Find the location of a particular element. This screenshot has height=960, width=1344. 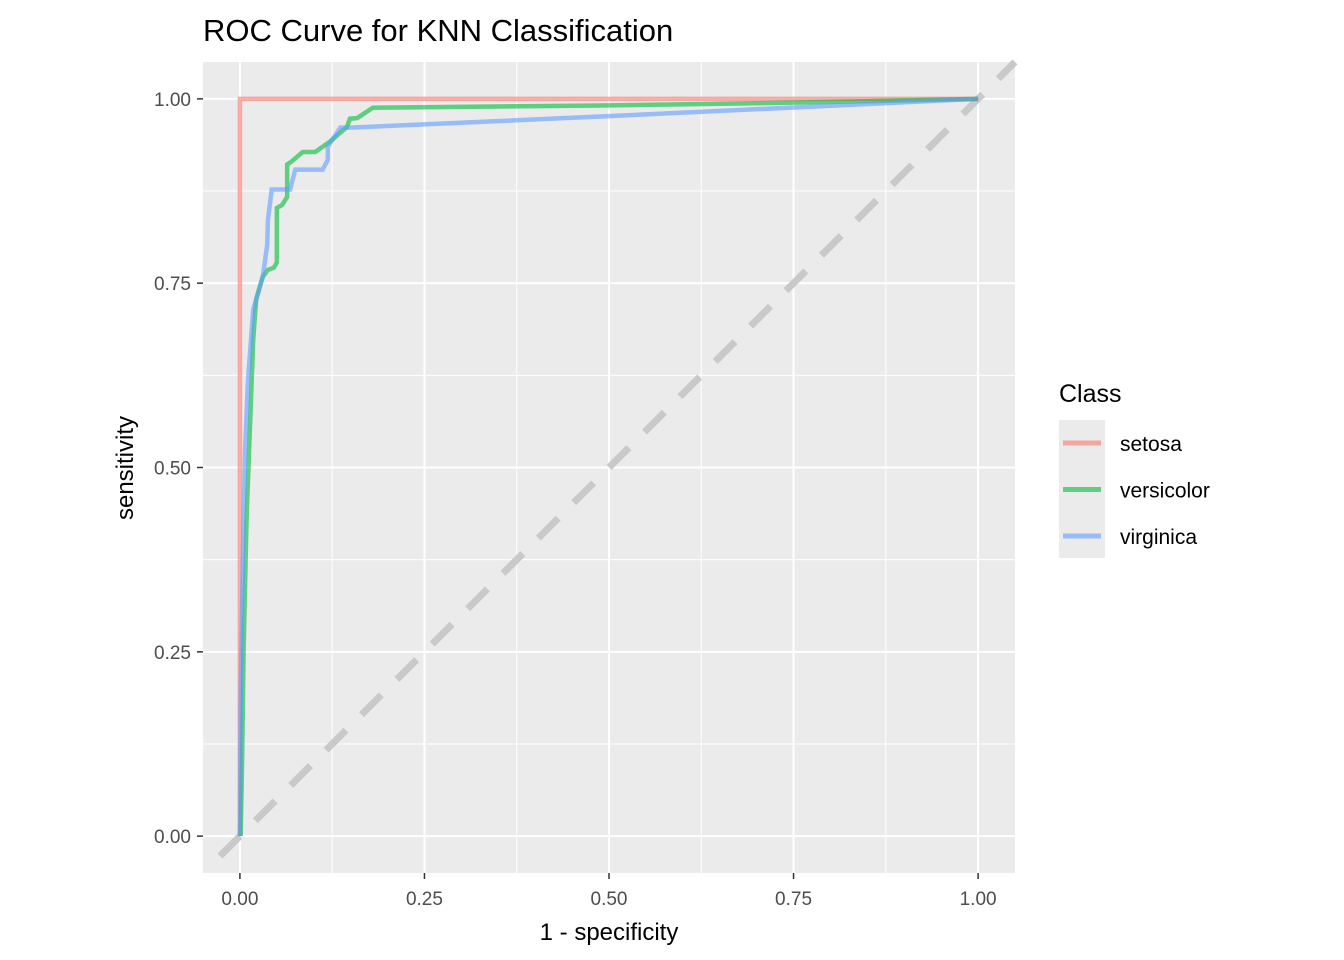

x-tick-label: 1.00 is located at coordinates (978, 899).